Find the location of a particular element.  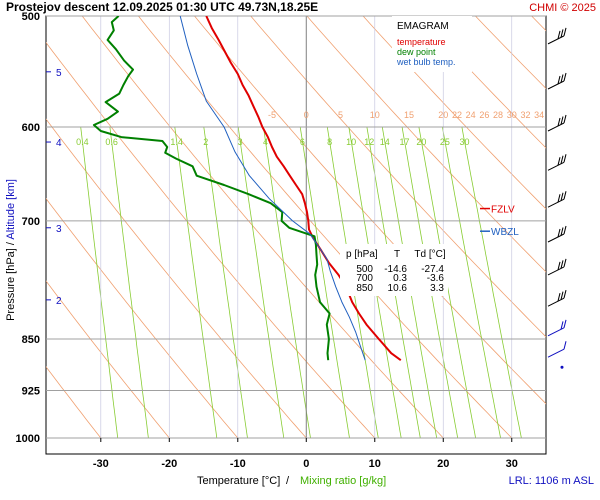

table-cell-t-700: 0.3 is located at coordinates (400, 278).